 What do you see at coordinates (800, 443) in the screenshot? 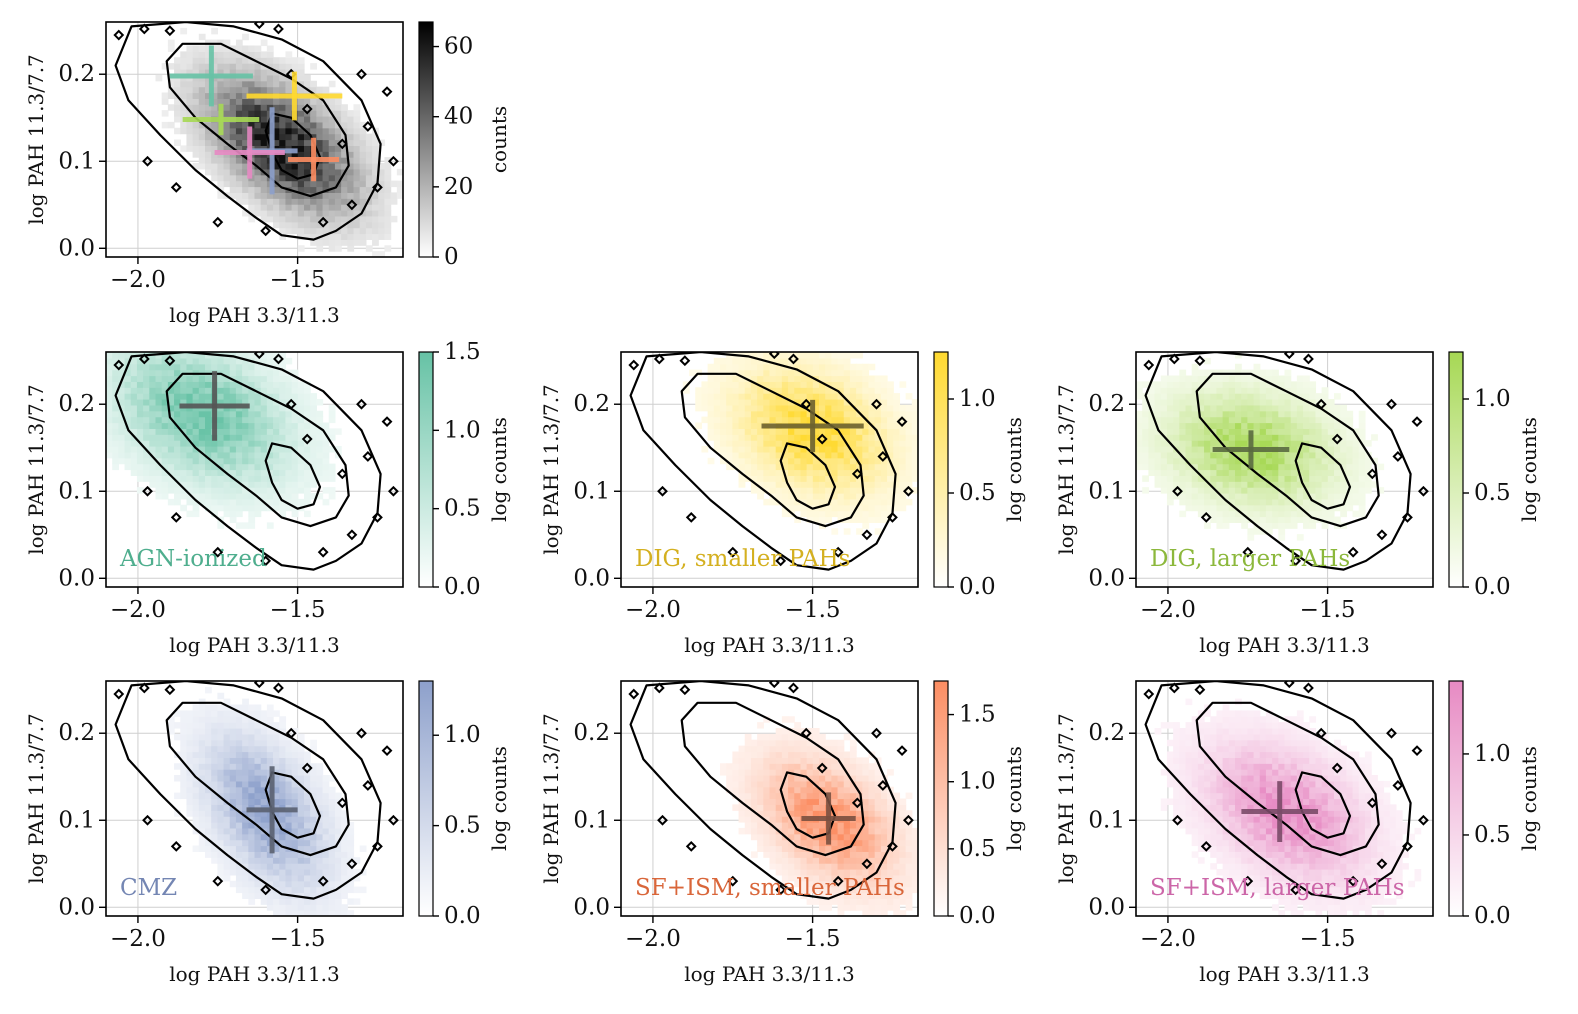
I see `heatmap` at bounding box center [800, 443].